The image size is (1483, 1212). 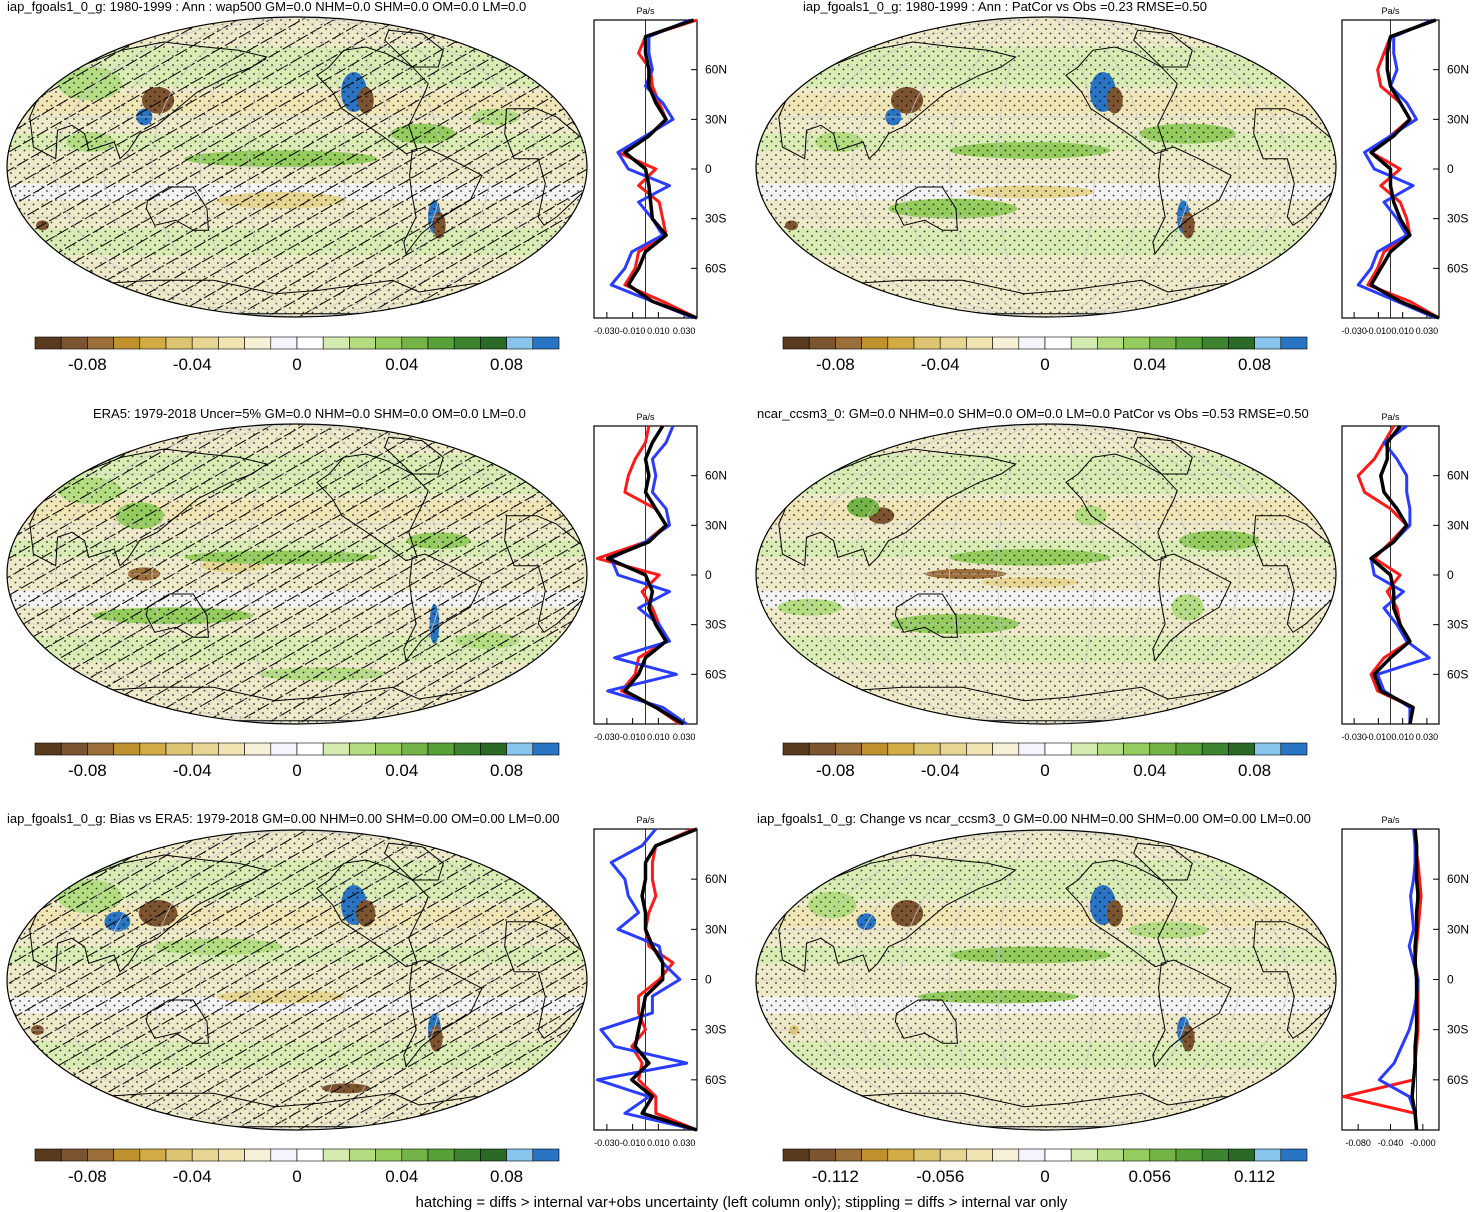 I want to click on colorbar-tick-label: 0.08, so click(x=506, y=770).